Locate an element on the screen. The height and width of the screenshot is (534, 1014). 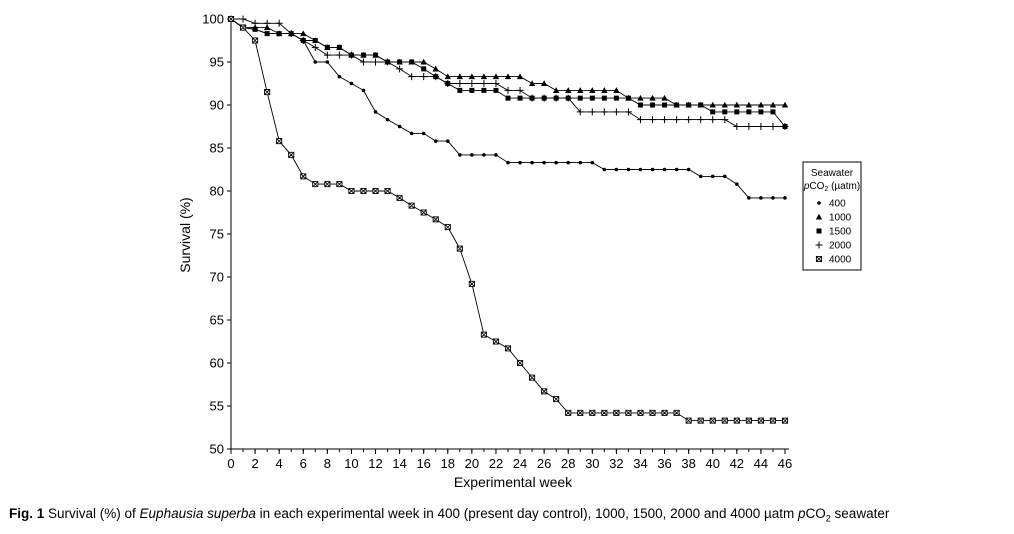
x-tick-label: 6 is located at coordinates (303, 463).